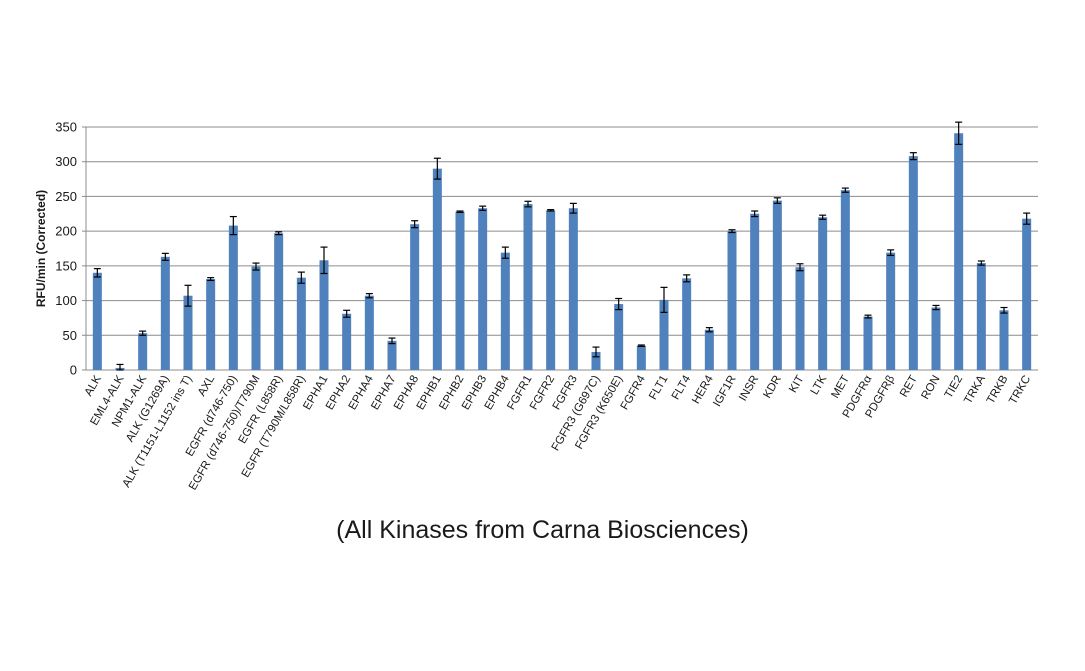  What do you see at coordinates (772, 387) in the screenshot?
I see `x-tick-label: KDR` at bounding box center [772, 387].